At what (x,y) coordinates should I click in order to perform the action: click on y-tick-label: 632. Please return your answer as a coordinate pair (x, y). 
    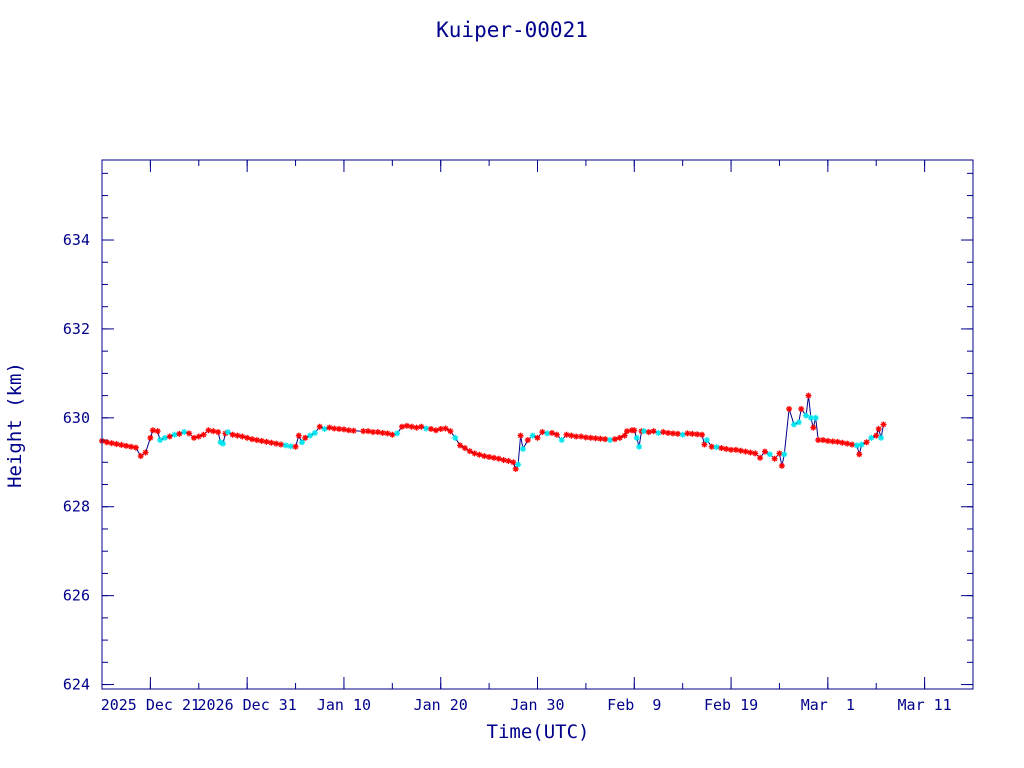
    Looking at the image, I should click on (76, 329).